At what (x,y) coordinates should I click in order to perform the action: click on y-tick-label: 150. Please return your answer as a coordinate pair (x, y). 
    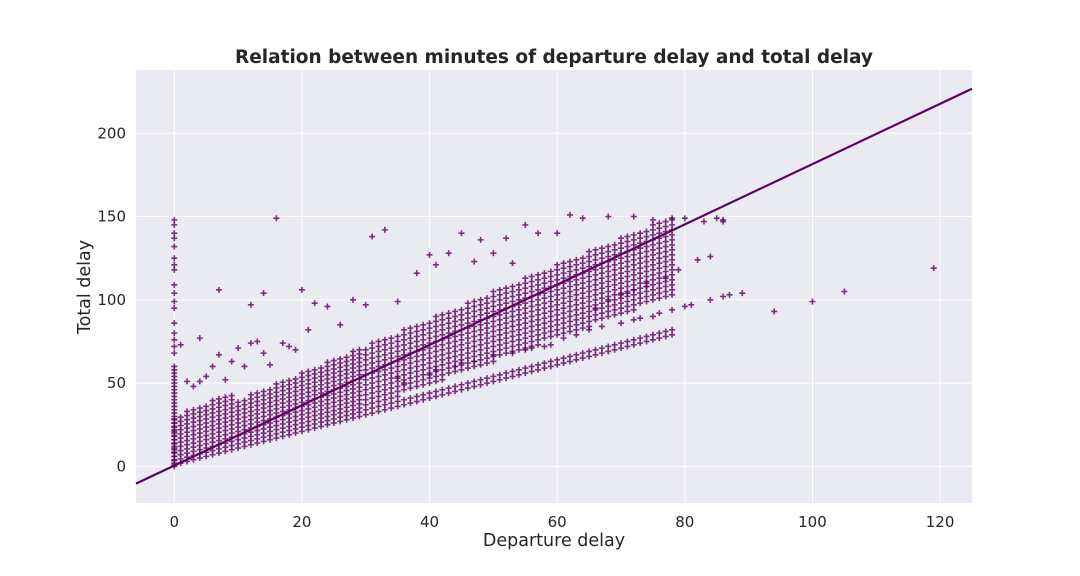
    Looking at the image, I should click on (111, 217).